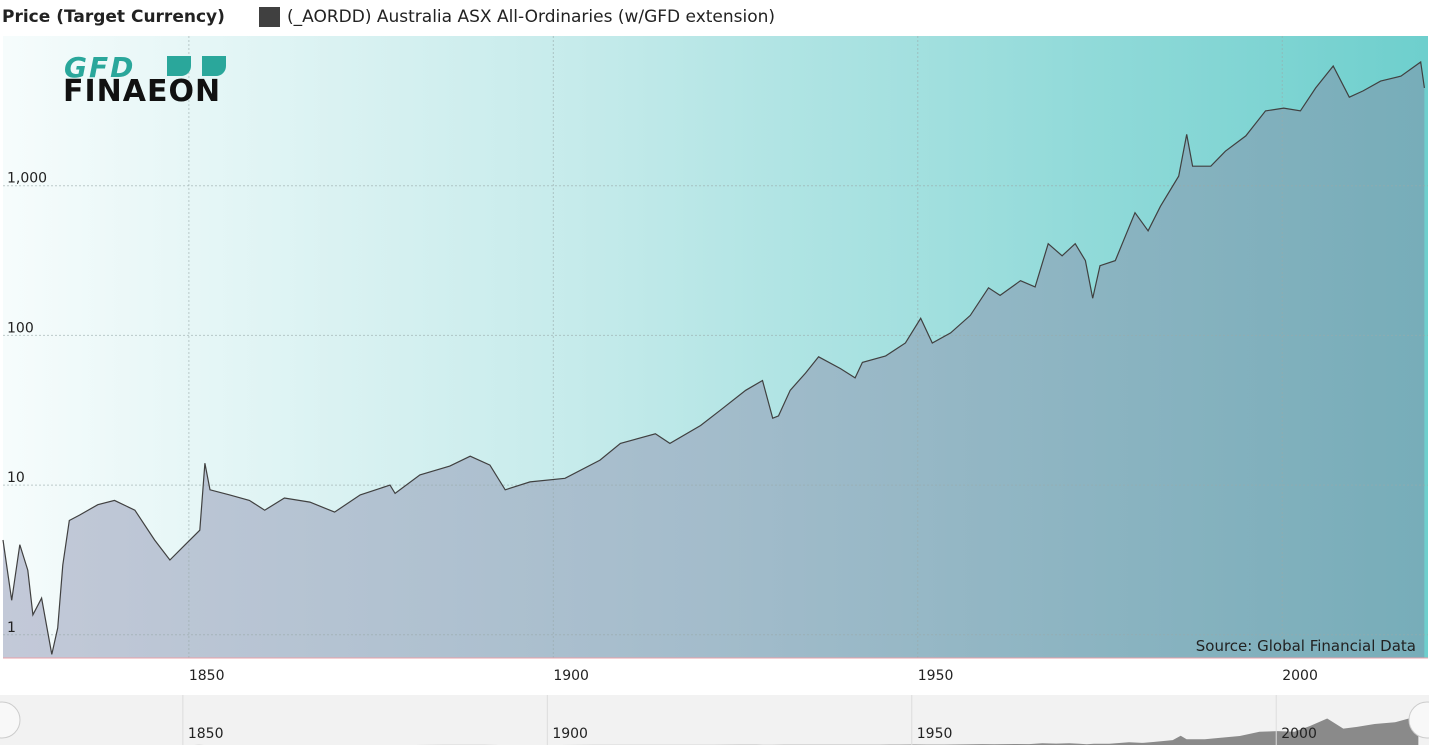  Describe the element at coordinates (570, 734) in the screenshot. I see `navigator-tick-label: 1900` at that location.